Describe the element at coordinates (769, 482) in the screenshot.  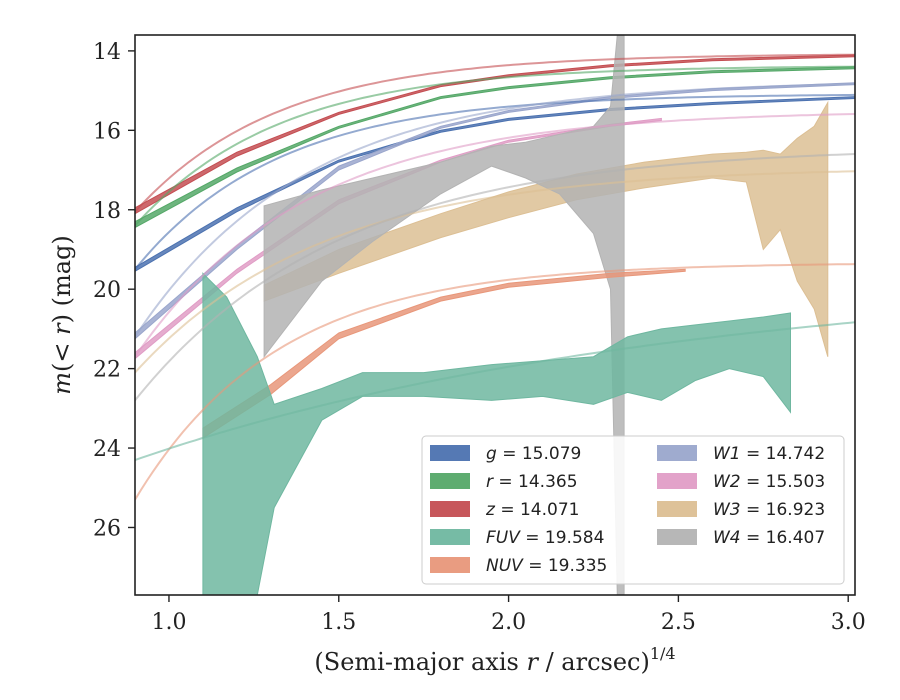
I see `legend-label-w2: W2 = 15.503` at that location.